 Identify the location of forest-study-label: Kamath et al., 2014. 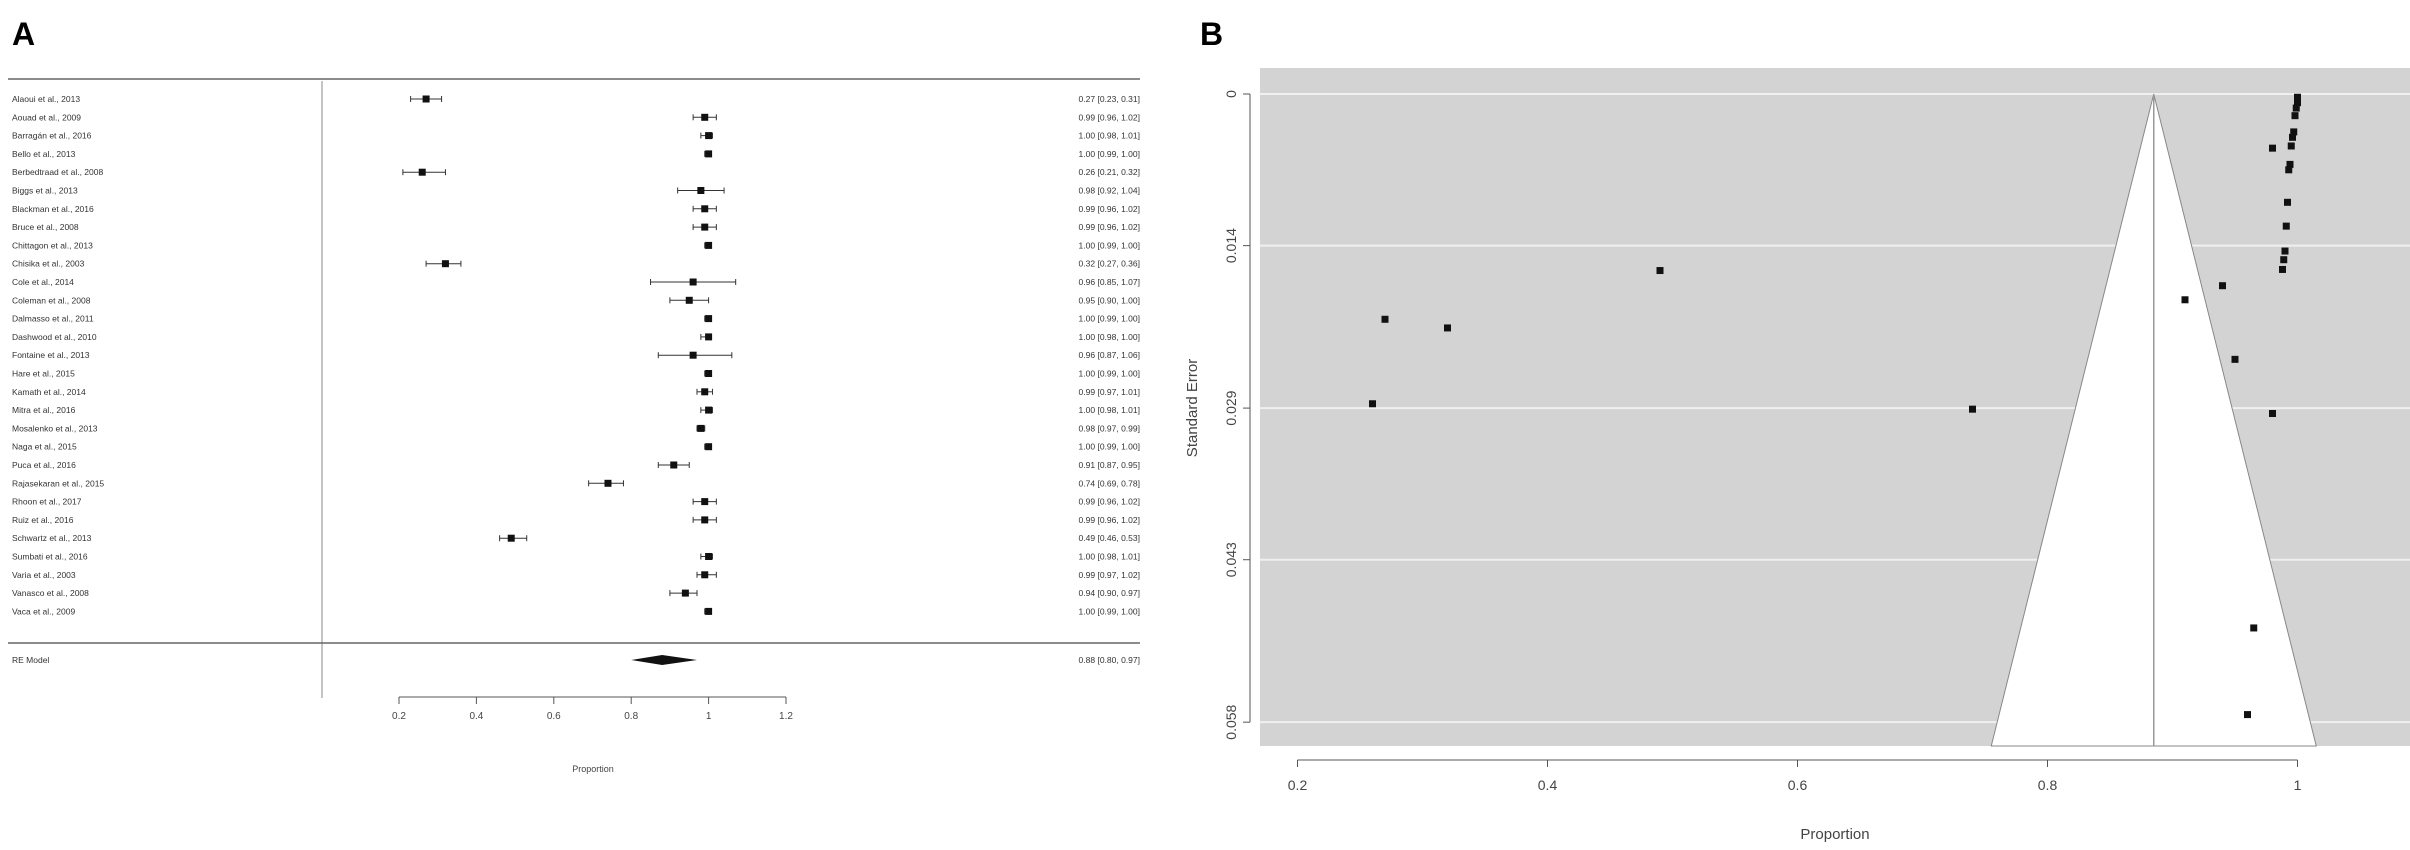
(49, 392).